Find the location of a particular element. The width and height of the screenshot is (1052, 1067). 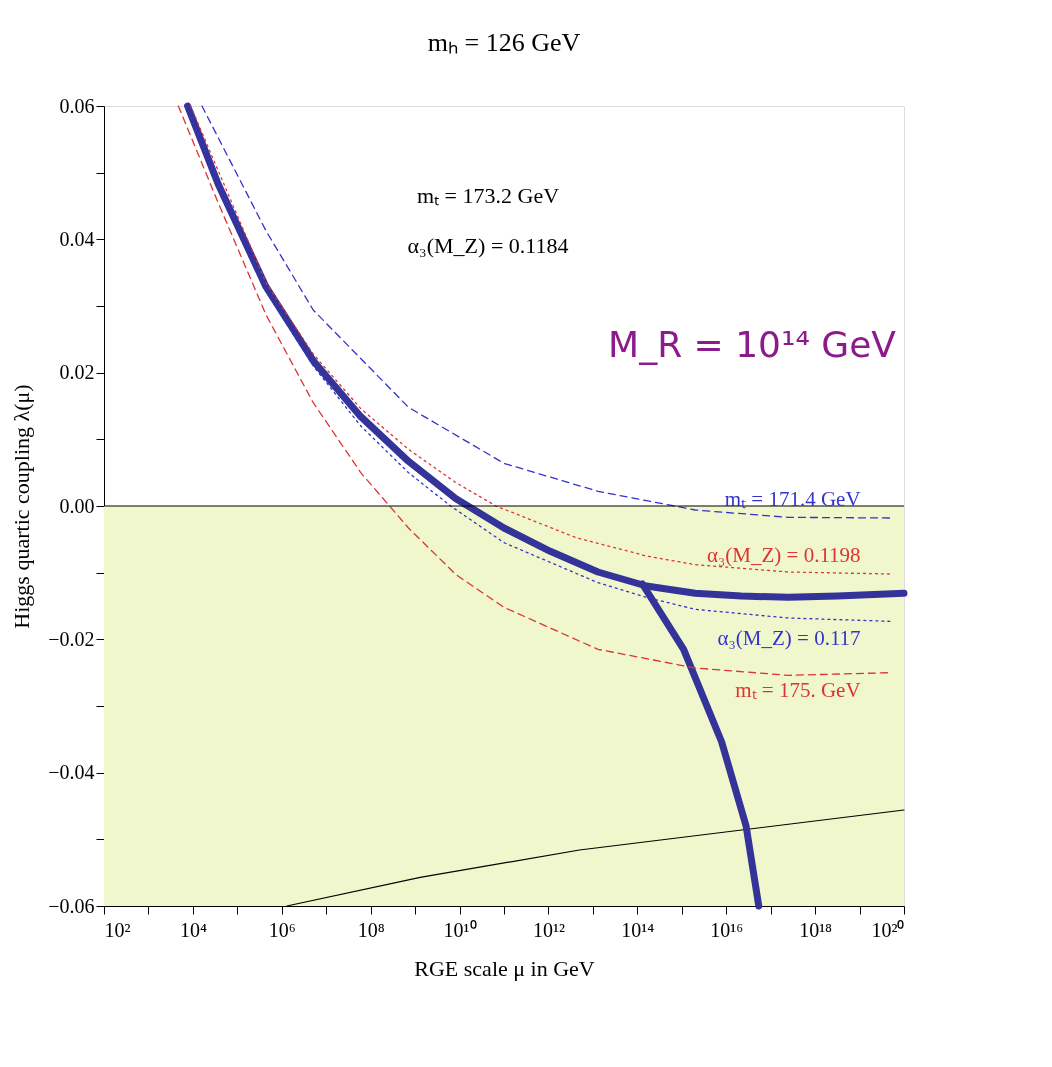

x-tick-label: 10⁶ is located at coordinates (282, 929).